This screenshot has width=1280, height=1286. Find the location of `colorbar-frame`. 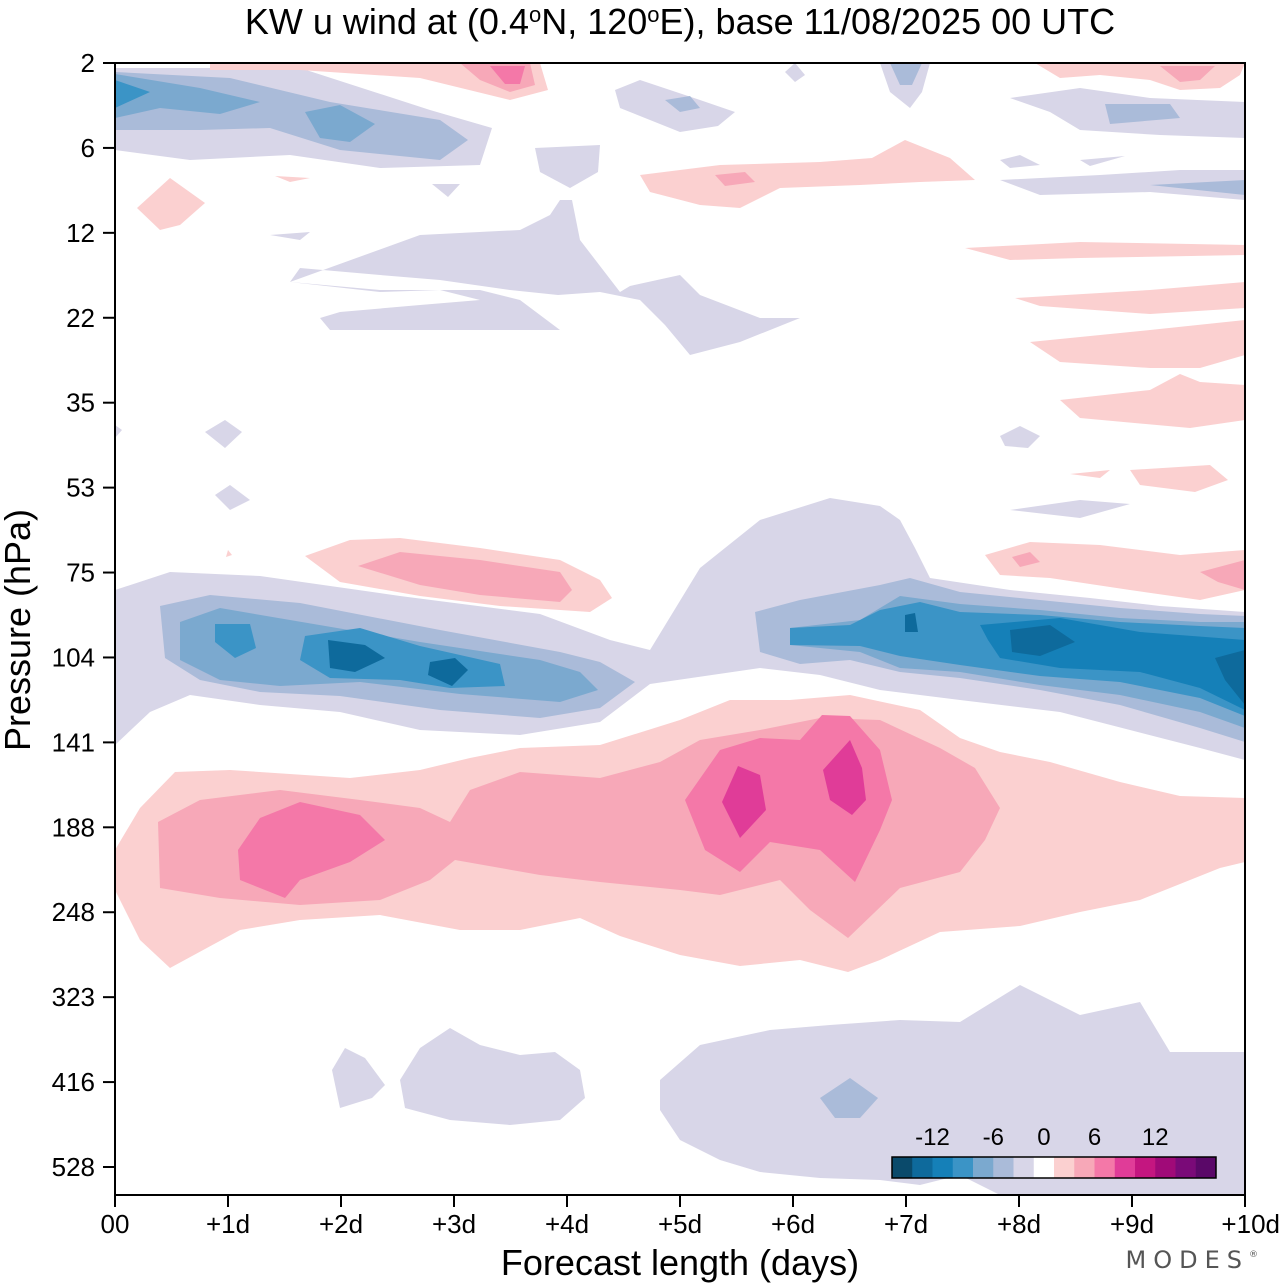

colorbar-frame is located at coordinates (1054, 1167).